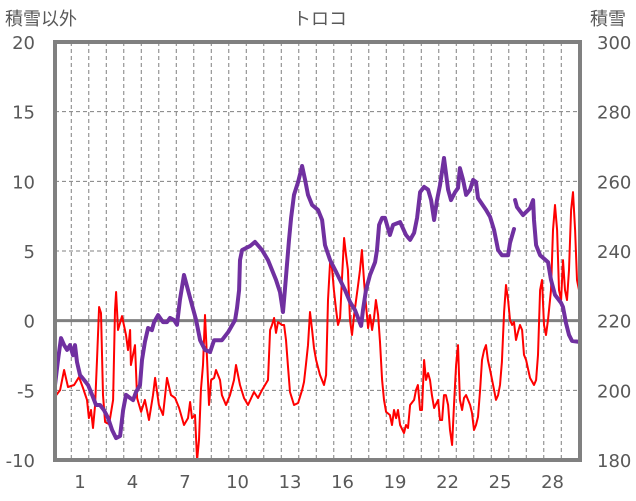  Describe the element at coordinates (29, 322) in the screenshot. I see `y-tick-label: 0` at that location.